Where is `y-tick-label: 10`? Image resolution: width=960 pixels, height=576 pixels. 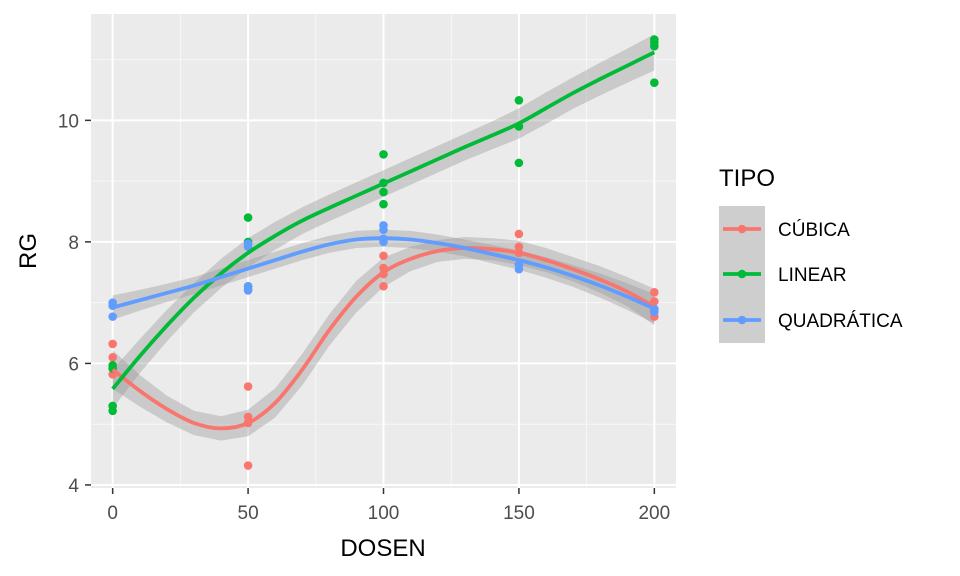 y-tick-label: 10 is located at coordinates (68, 121).